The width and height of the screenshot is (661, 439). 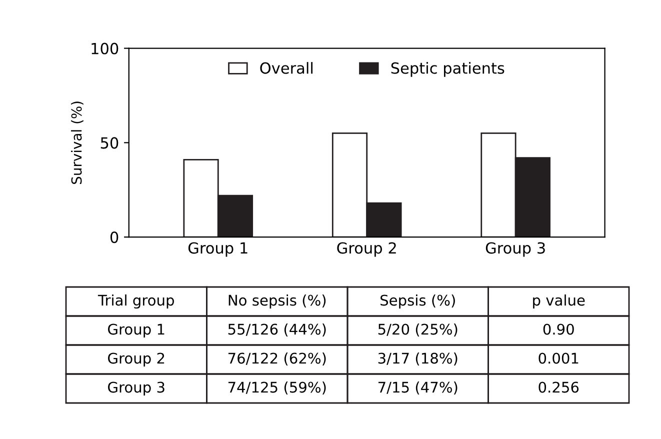 What do you see at coordinates (136, 331) in the screenshot?
I see `text: Group 1` at bounding box center [136, 331].